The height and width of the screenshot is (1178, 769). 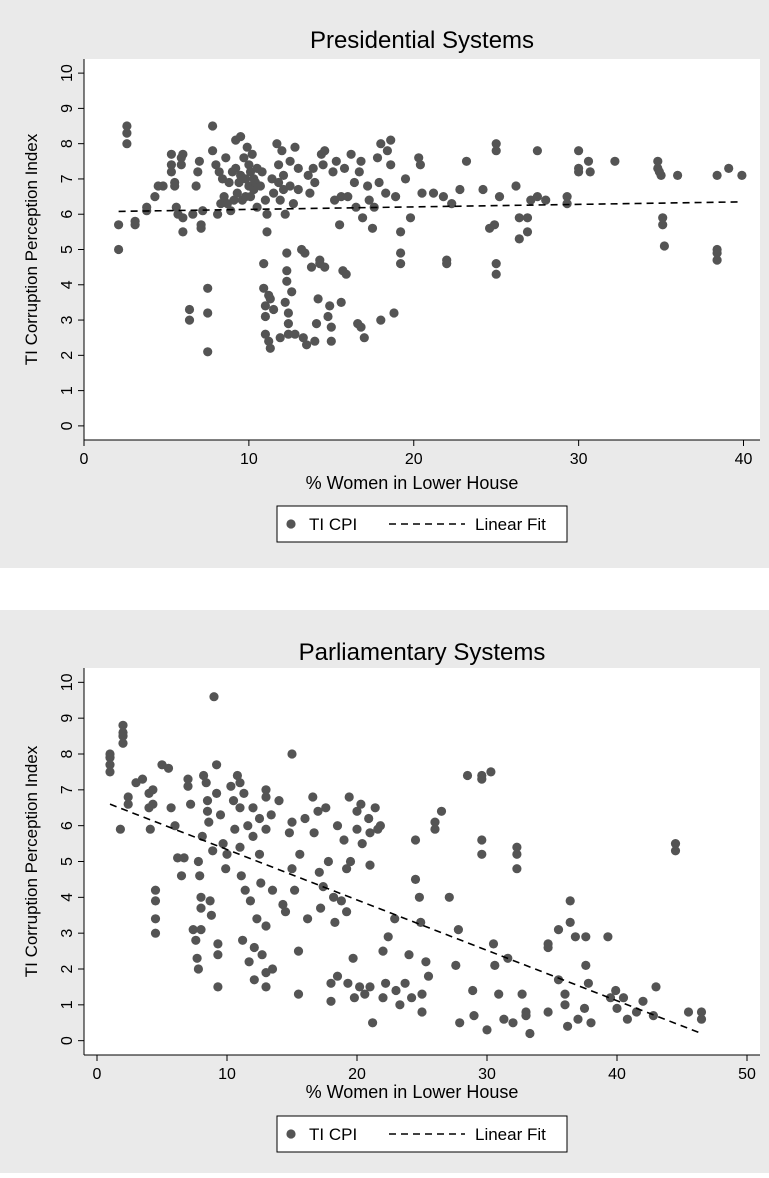 What do you see at coordinates (422, 524) in the screenshot?
I see `legend-box` at bounding box center [422, 524].